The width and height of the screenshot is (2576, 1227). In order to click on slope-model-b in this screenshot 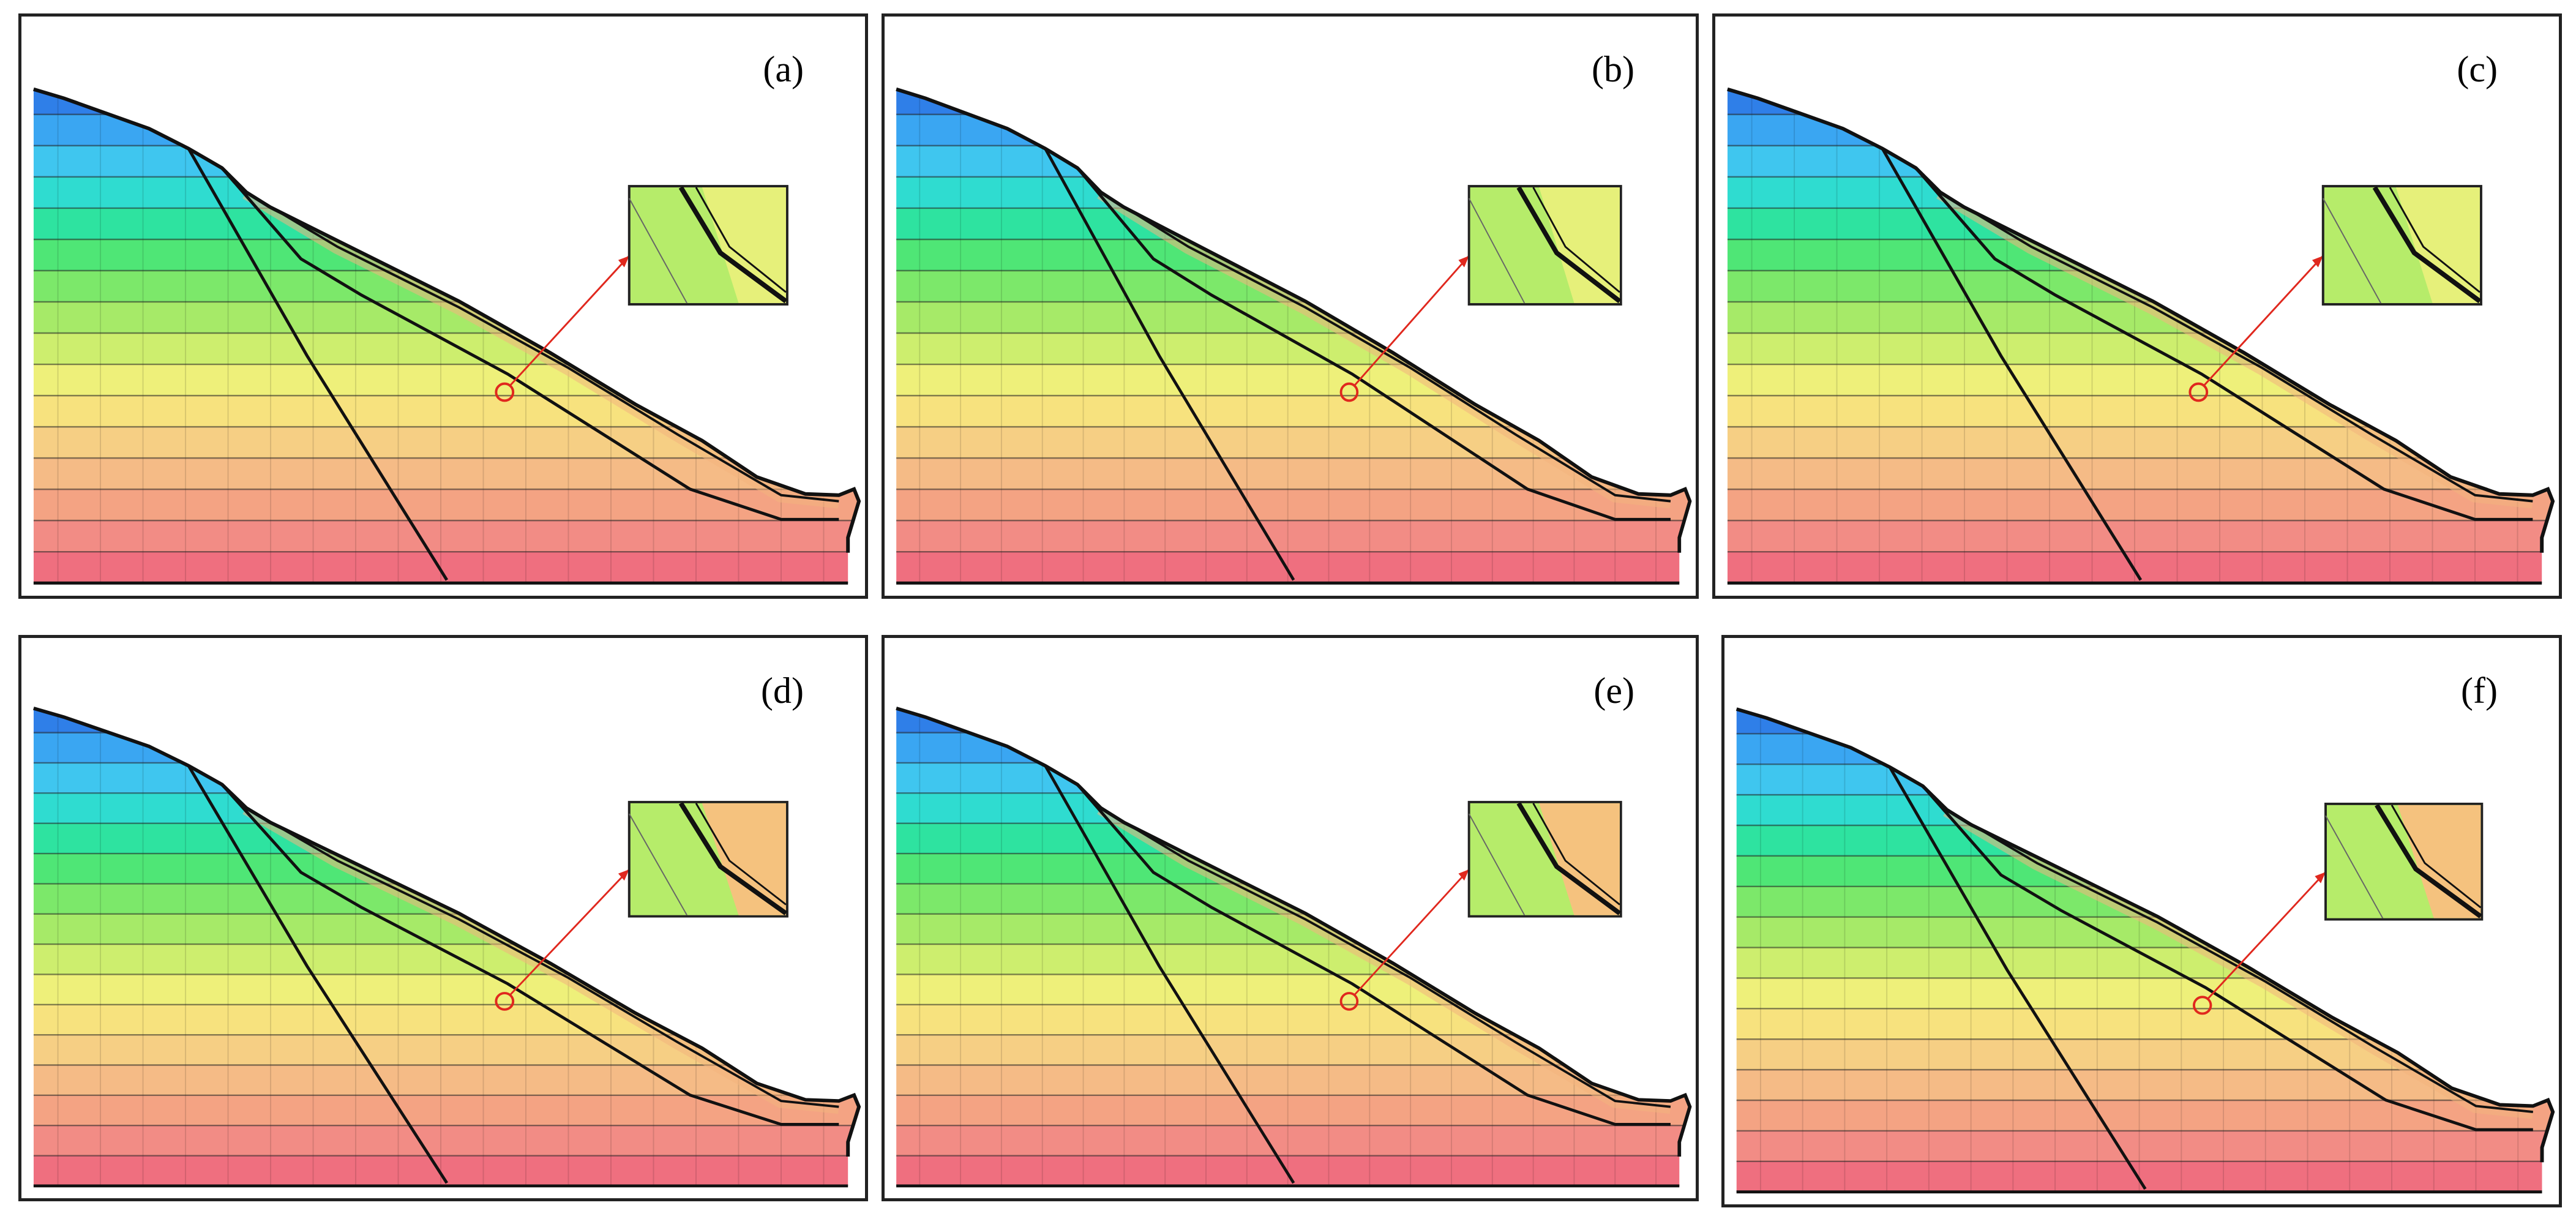, I will do `click(1294, 336)`.